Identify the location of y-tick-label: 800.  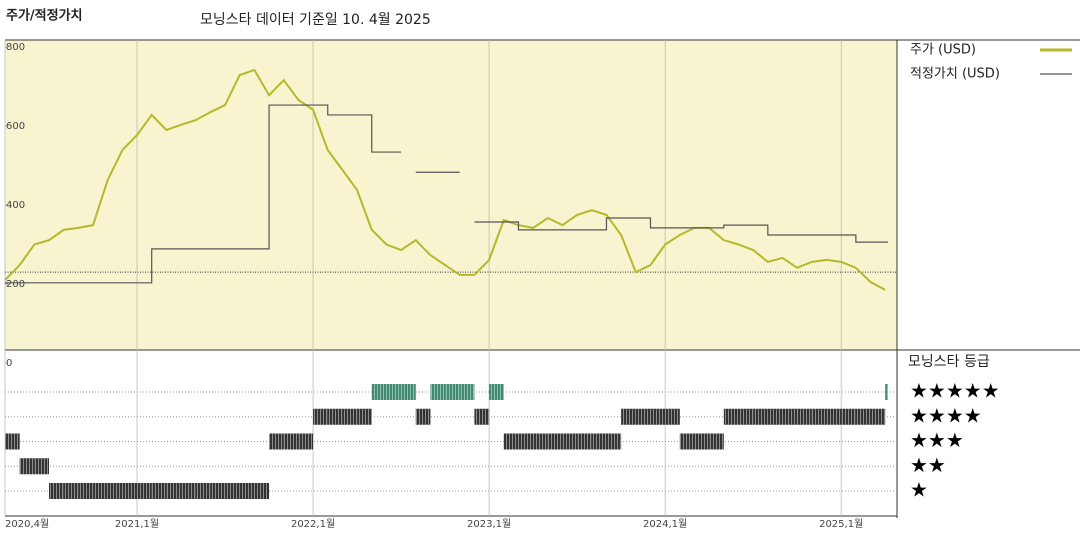
(15, 47).